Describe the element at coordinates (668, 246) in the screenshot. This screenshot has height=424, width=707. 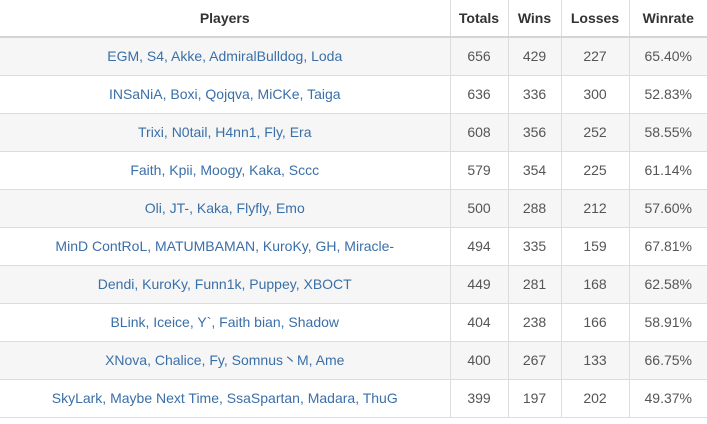
I see `winrate-cell: 67.81%` at that location.